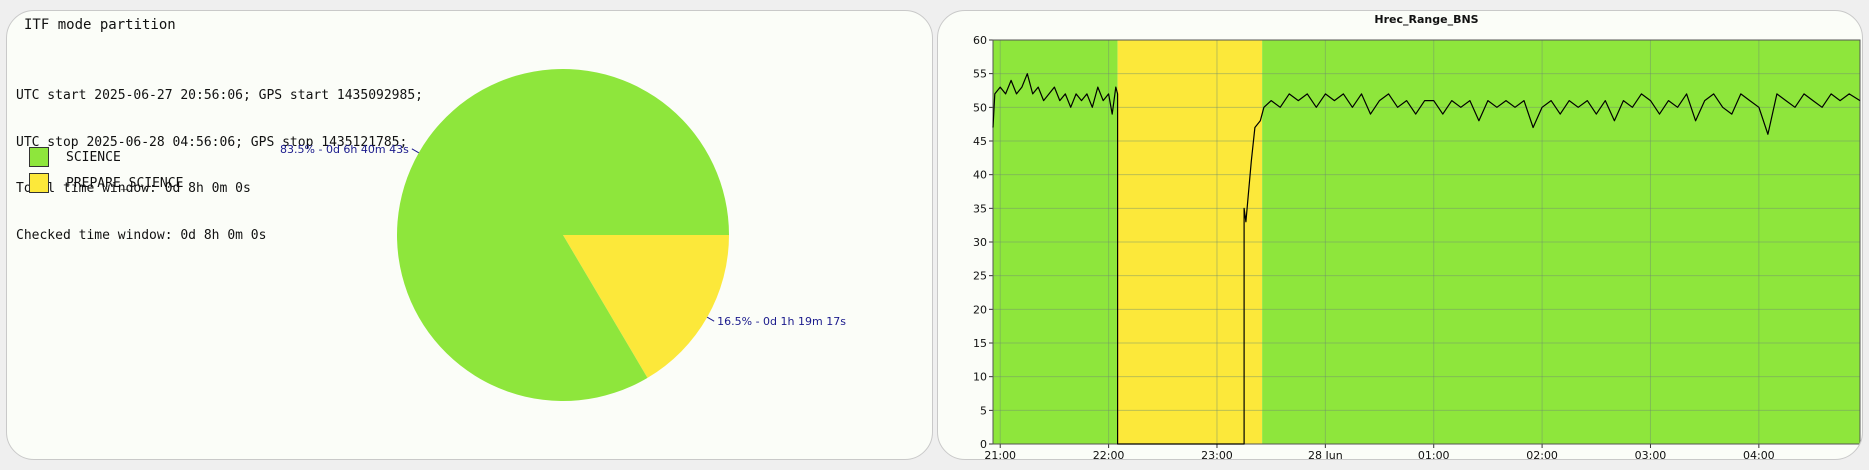 The width and height of the screenshot is (1869, 470). Describe the element at coordinates (1109, 454) in the screenshot. I see `x-tick-label-1: 22:00` at that location.